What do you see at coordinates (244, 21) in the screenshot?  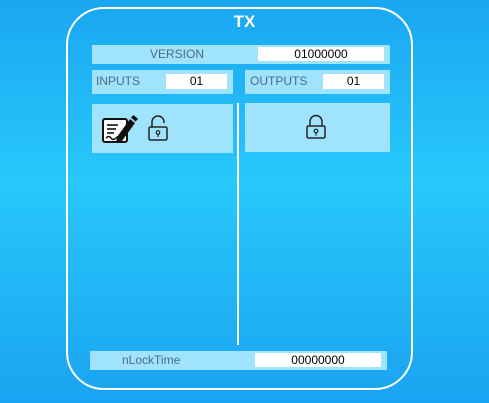 I see `tx-title: TX` at bounding box center [244, 21].